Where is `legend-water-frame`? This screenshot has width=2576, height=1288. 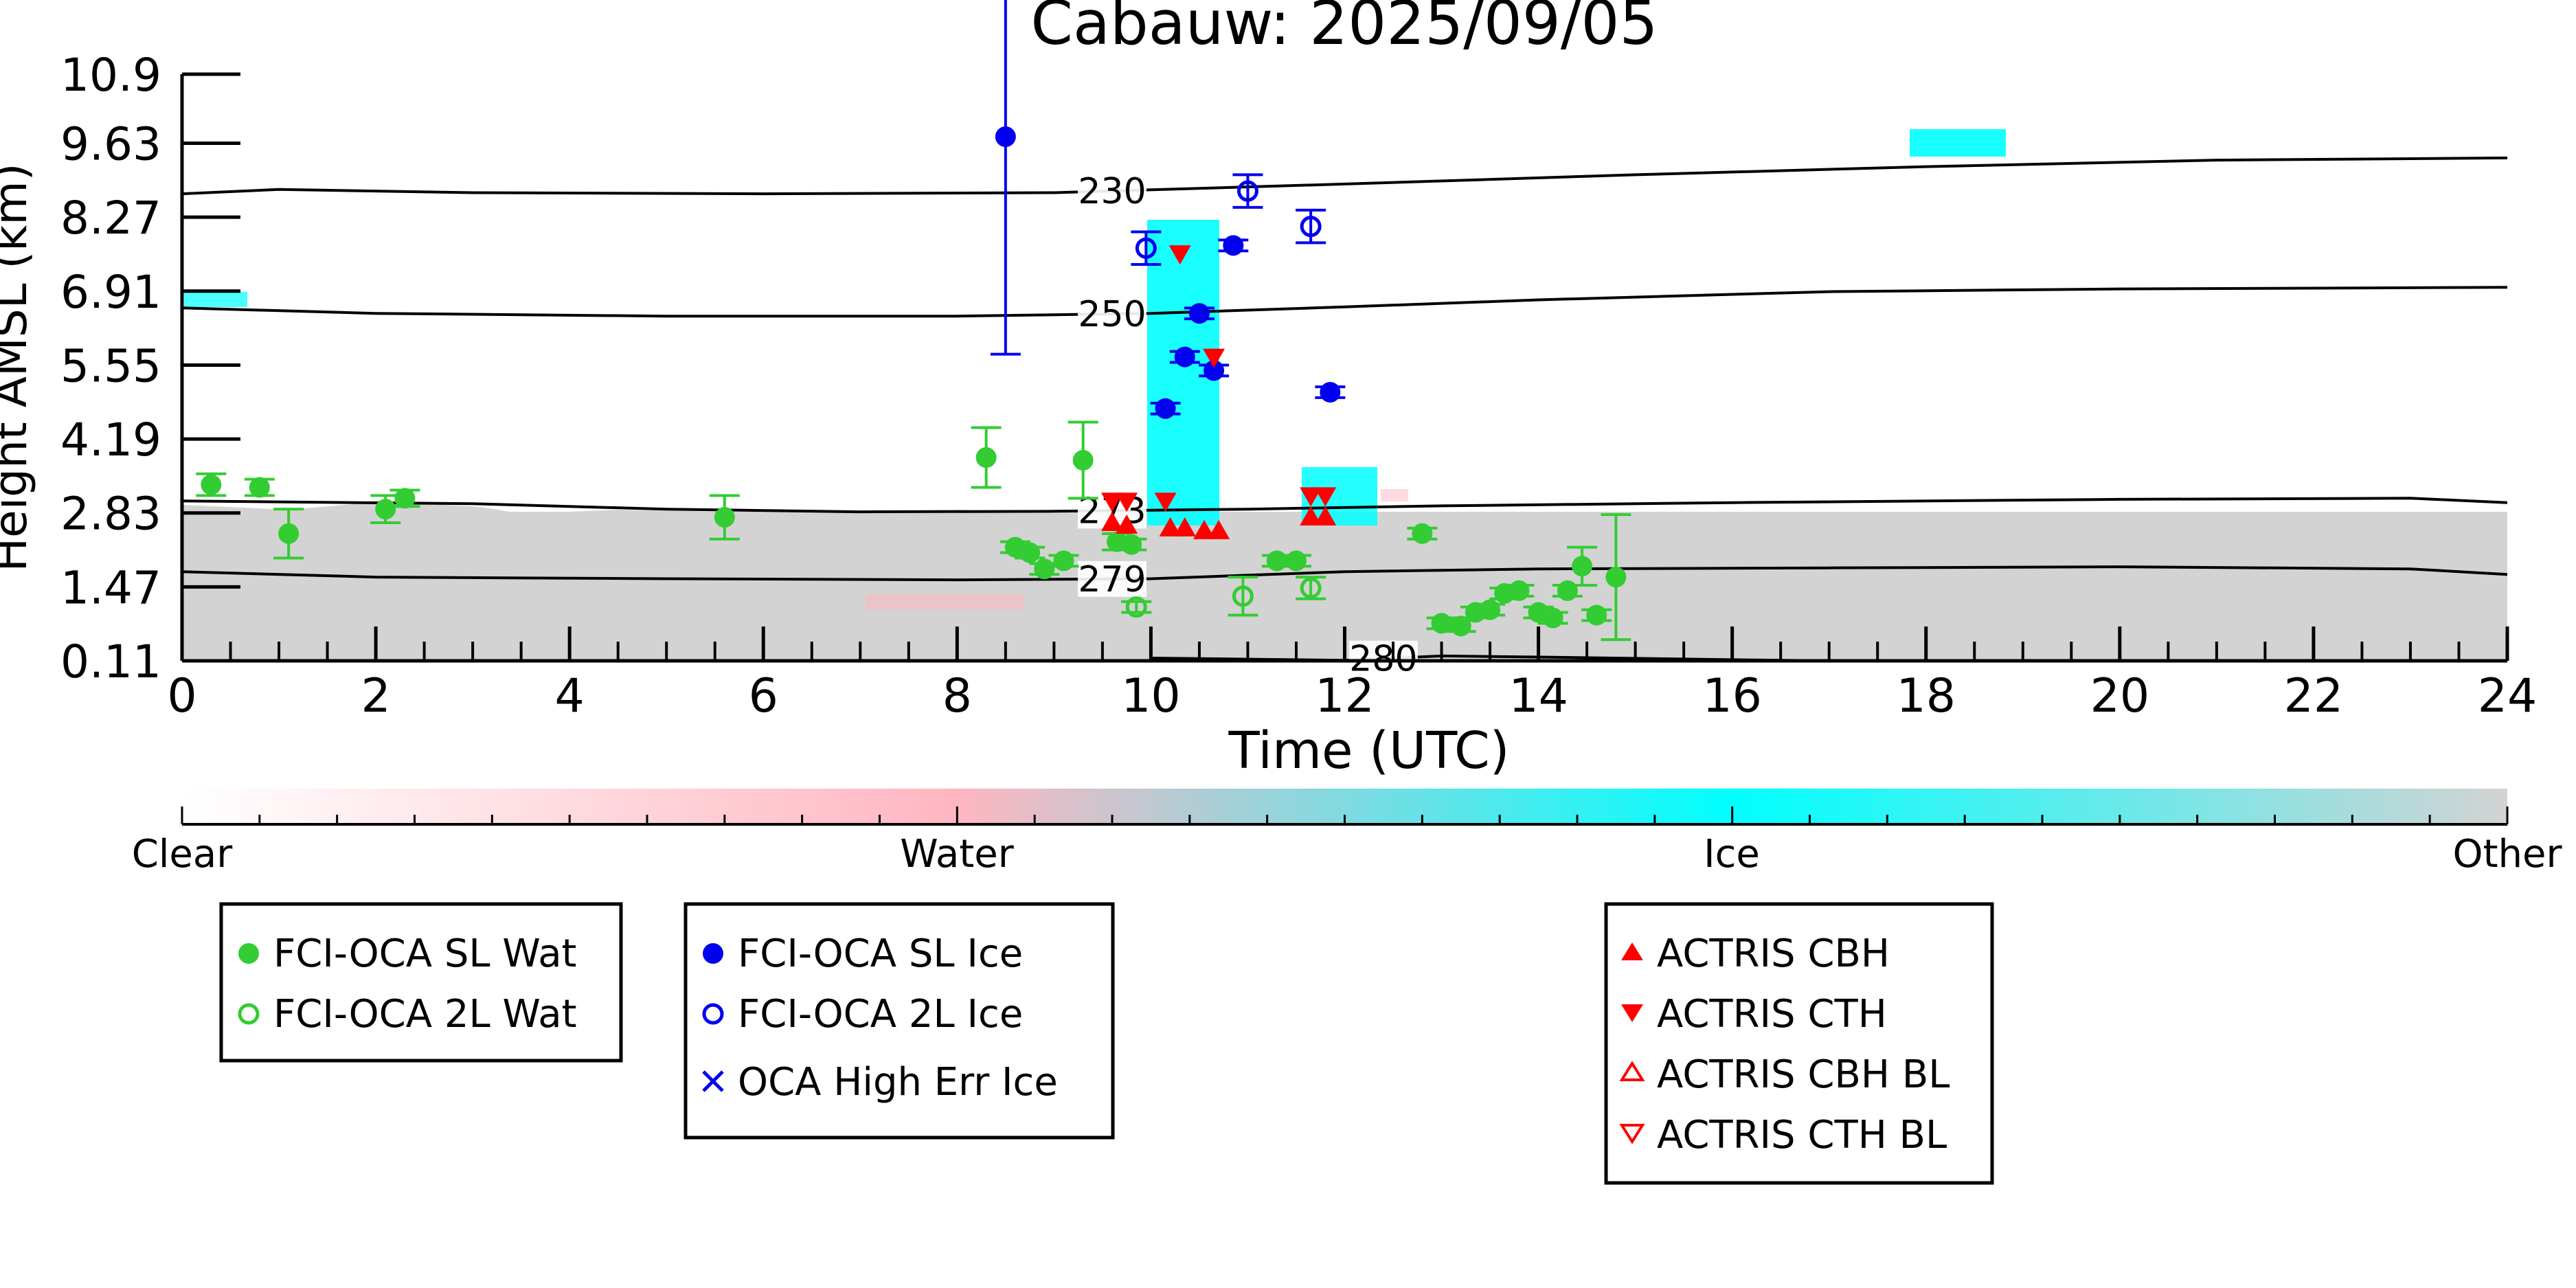
legend-water-frame is located at coordinates (421, 982).